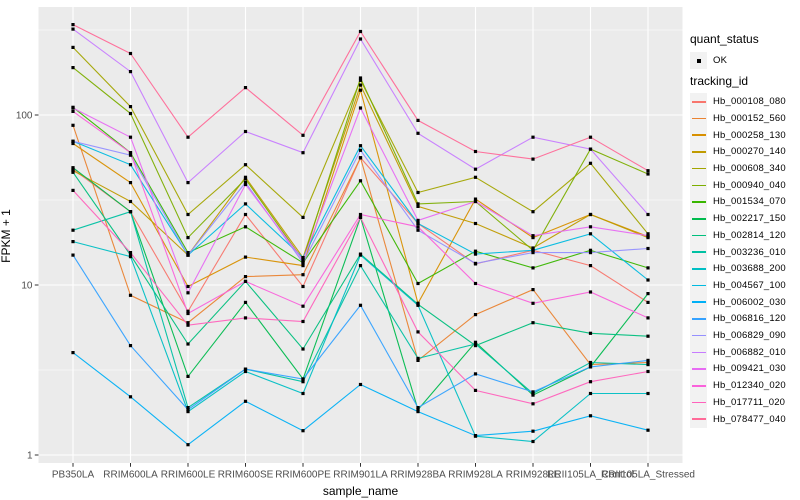  Describe the element at coordinates (720, 61) in the screenshot. I see `legend-label-ok: OK` at that location.